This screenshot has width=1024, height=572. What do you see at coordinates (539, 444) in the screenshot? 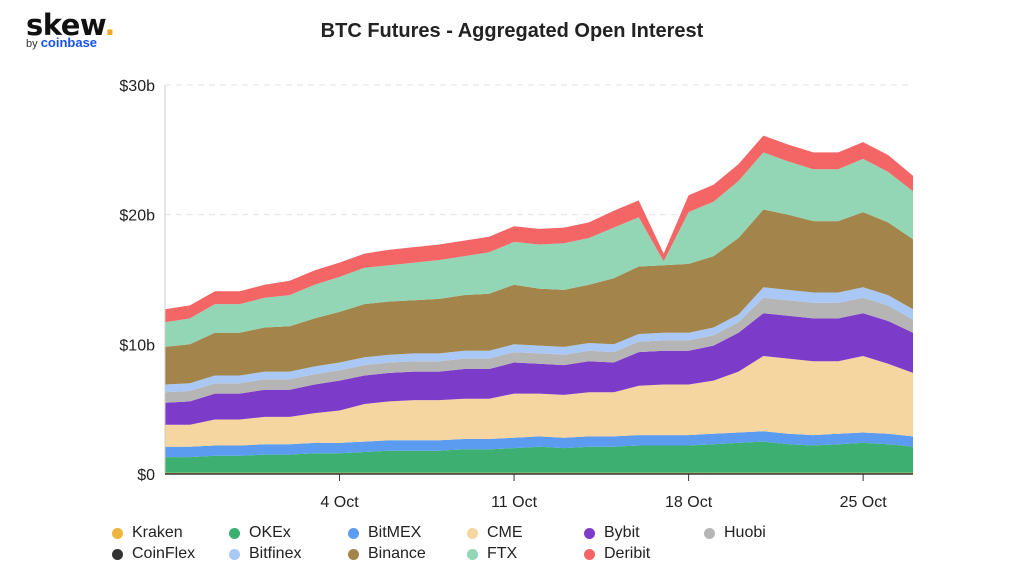
I see `area-bitmex` at bounding box center [539, 444].